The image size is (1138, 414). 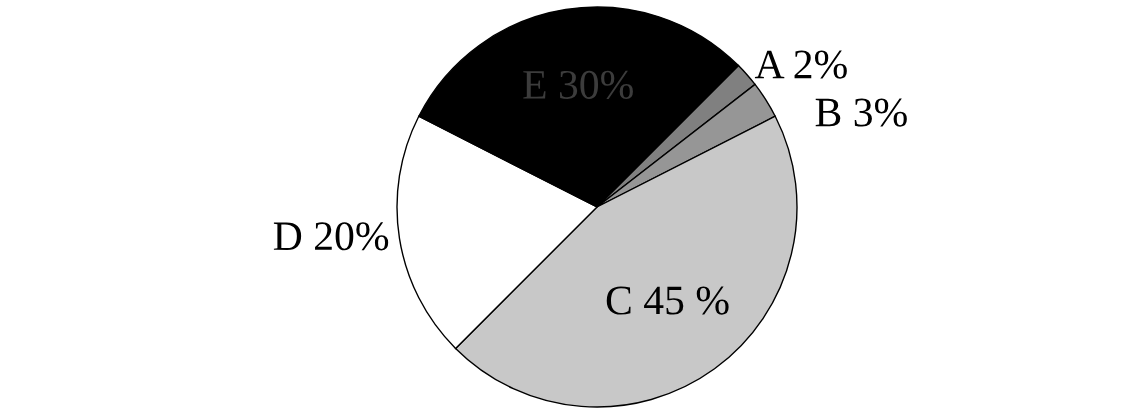 I want to click on slice-label: A 2%, so click(x=800, y=64).